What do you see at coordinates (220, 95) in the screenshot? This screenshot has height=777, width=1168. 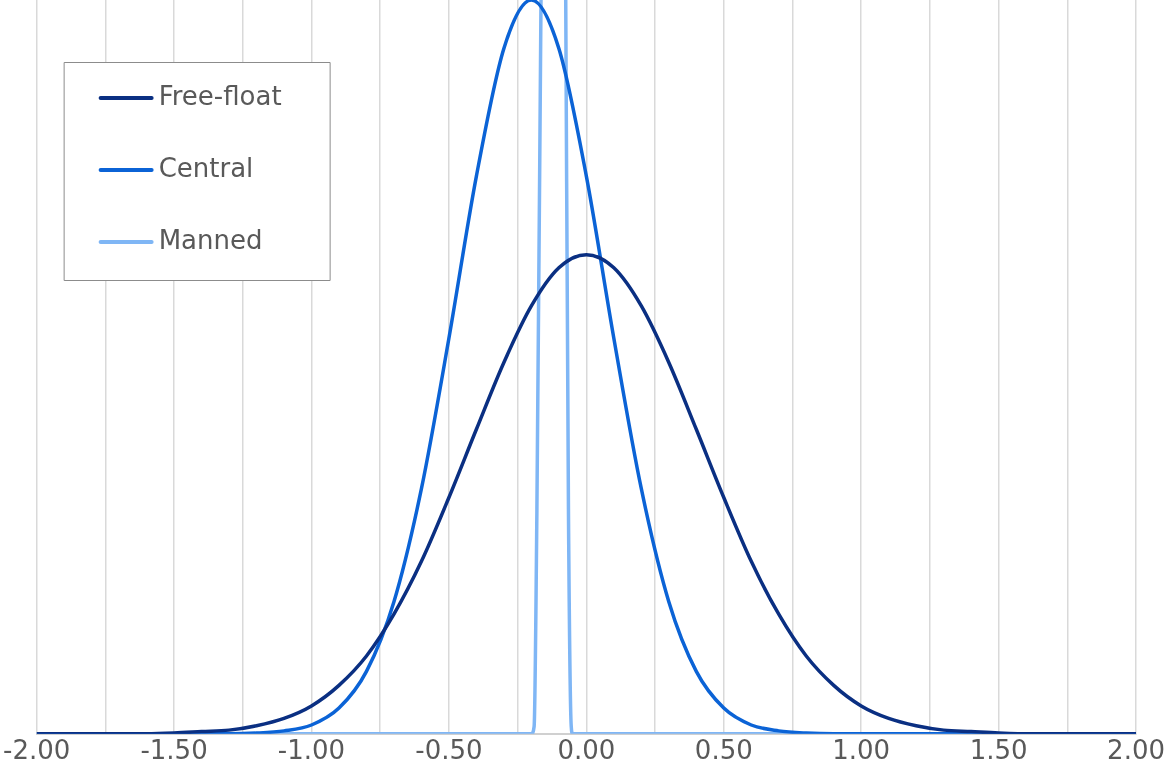 I see `legend-label: Free-float` at bounding box center [220, 95].